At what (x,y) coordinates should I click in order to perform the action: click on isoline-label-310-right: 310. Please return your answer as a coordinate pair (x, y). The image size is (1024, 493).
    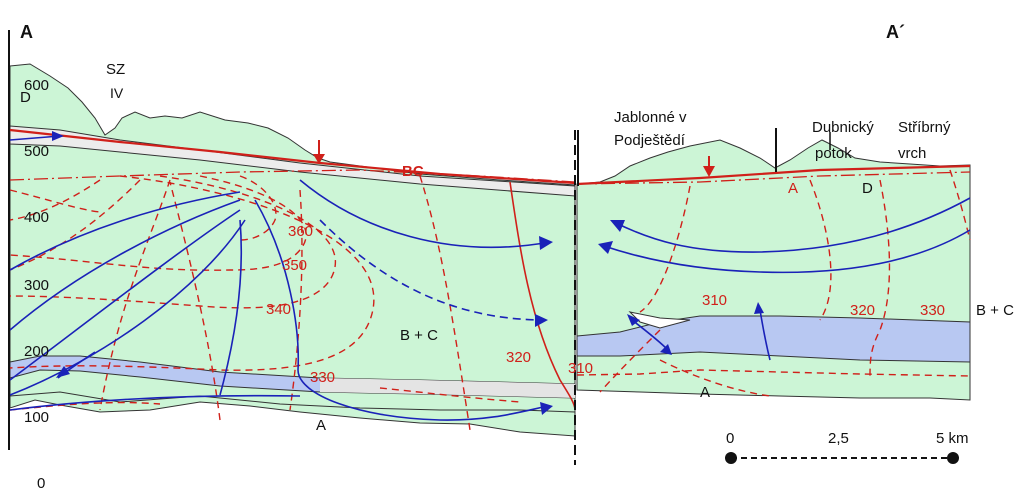
    Looking at the image, I should click on (714, 300).